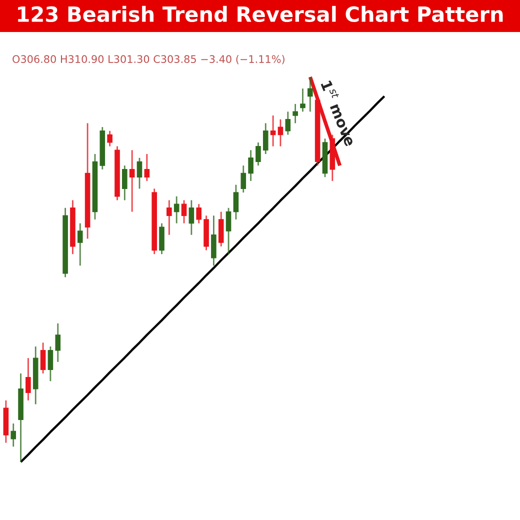 The height and width of the screenshot is (520, 520). What do you see at coordinates (339, 113) in the screenshot?
I see `annotation: 1$^{st}$ move` at bounding box center [339, 113].